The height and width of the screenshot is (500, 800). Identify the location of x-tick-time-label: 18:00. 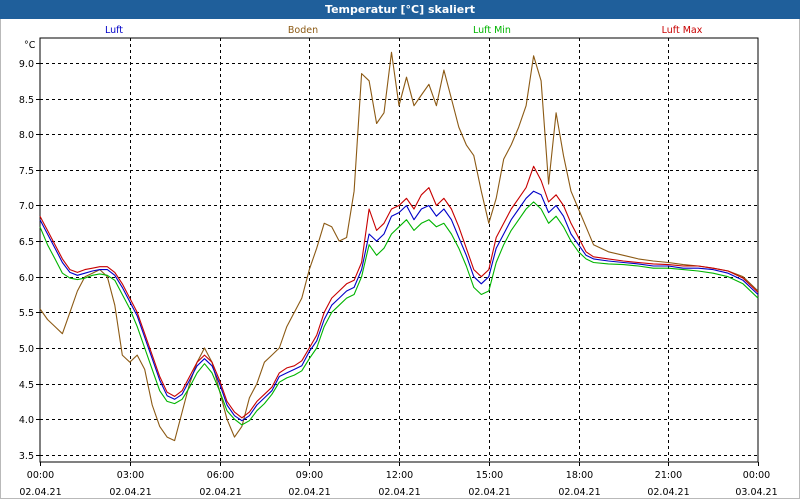
(579, 475).